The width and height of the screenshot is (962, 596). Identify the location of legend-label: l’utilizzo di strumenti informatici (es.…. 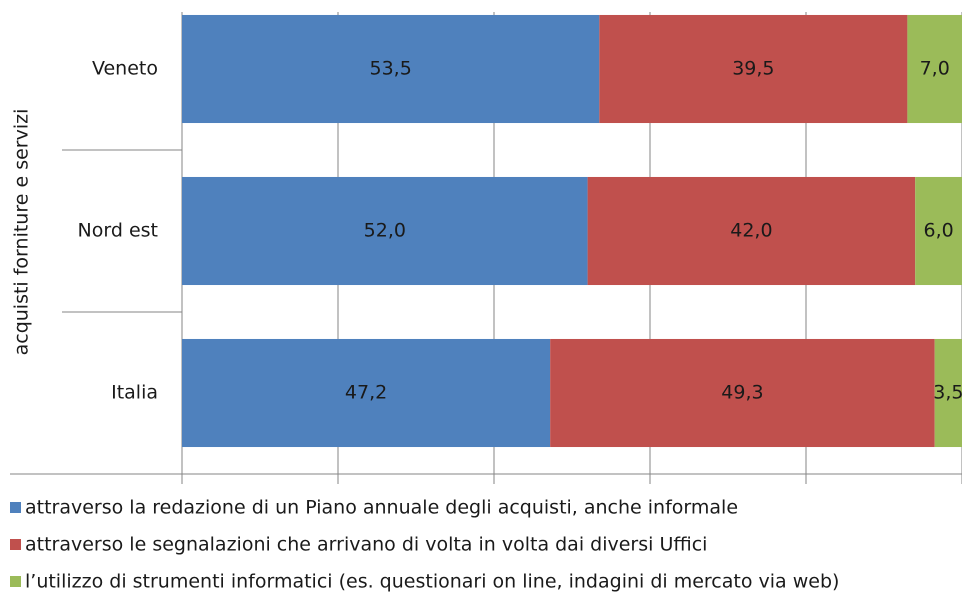
(432, 582).